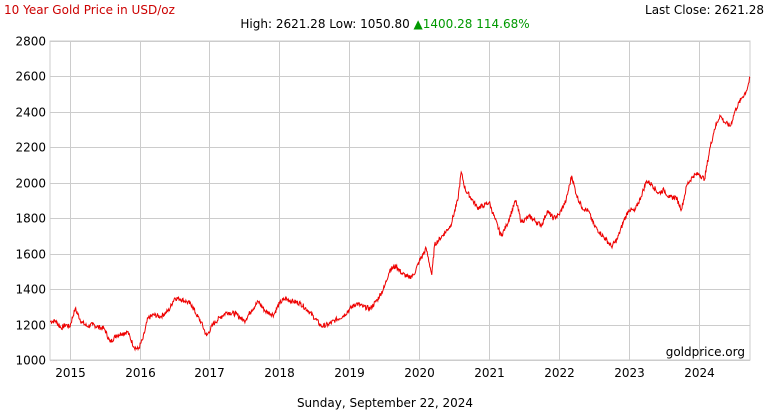  Describe the element at coordinates (70, 373) in the screenshot. I see `x-tick-label: 2015` at that location.